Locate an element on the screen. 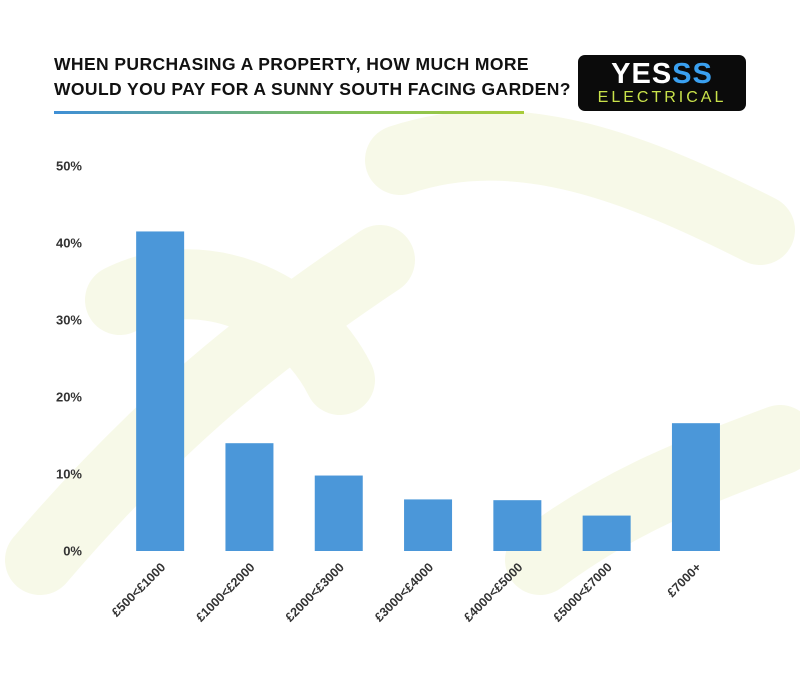 The width and height of the screenshot is (800, 695). x-tick-label: £500<£1000 is located at coordinates (138, 589).